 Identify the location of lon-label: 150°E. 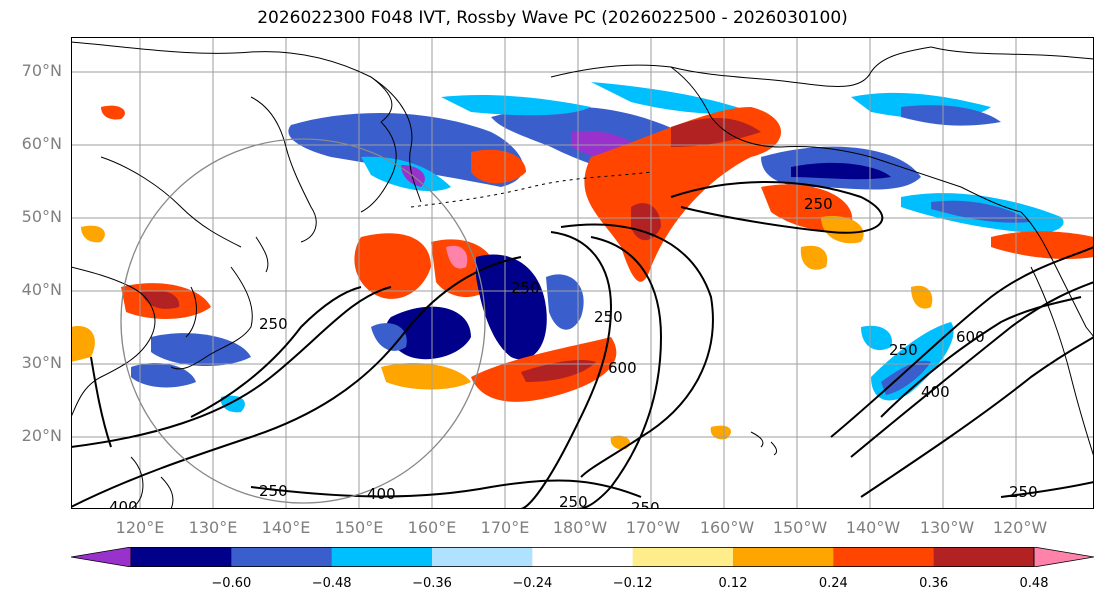
(359, 527).